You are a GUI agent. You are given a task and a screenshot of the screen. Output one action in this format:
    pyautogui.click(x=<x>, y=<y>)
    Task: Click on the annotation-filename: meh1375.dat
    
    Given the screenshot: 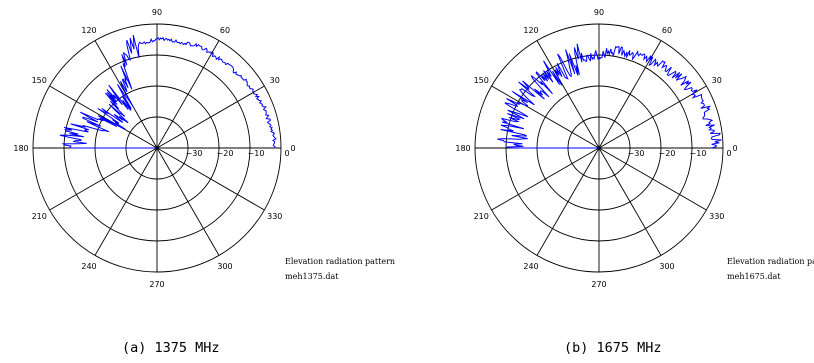 What is the action you would take?
    pyautogui.click(x=312, y=276)
    